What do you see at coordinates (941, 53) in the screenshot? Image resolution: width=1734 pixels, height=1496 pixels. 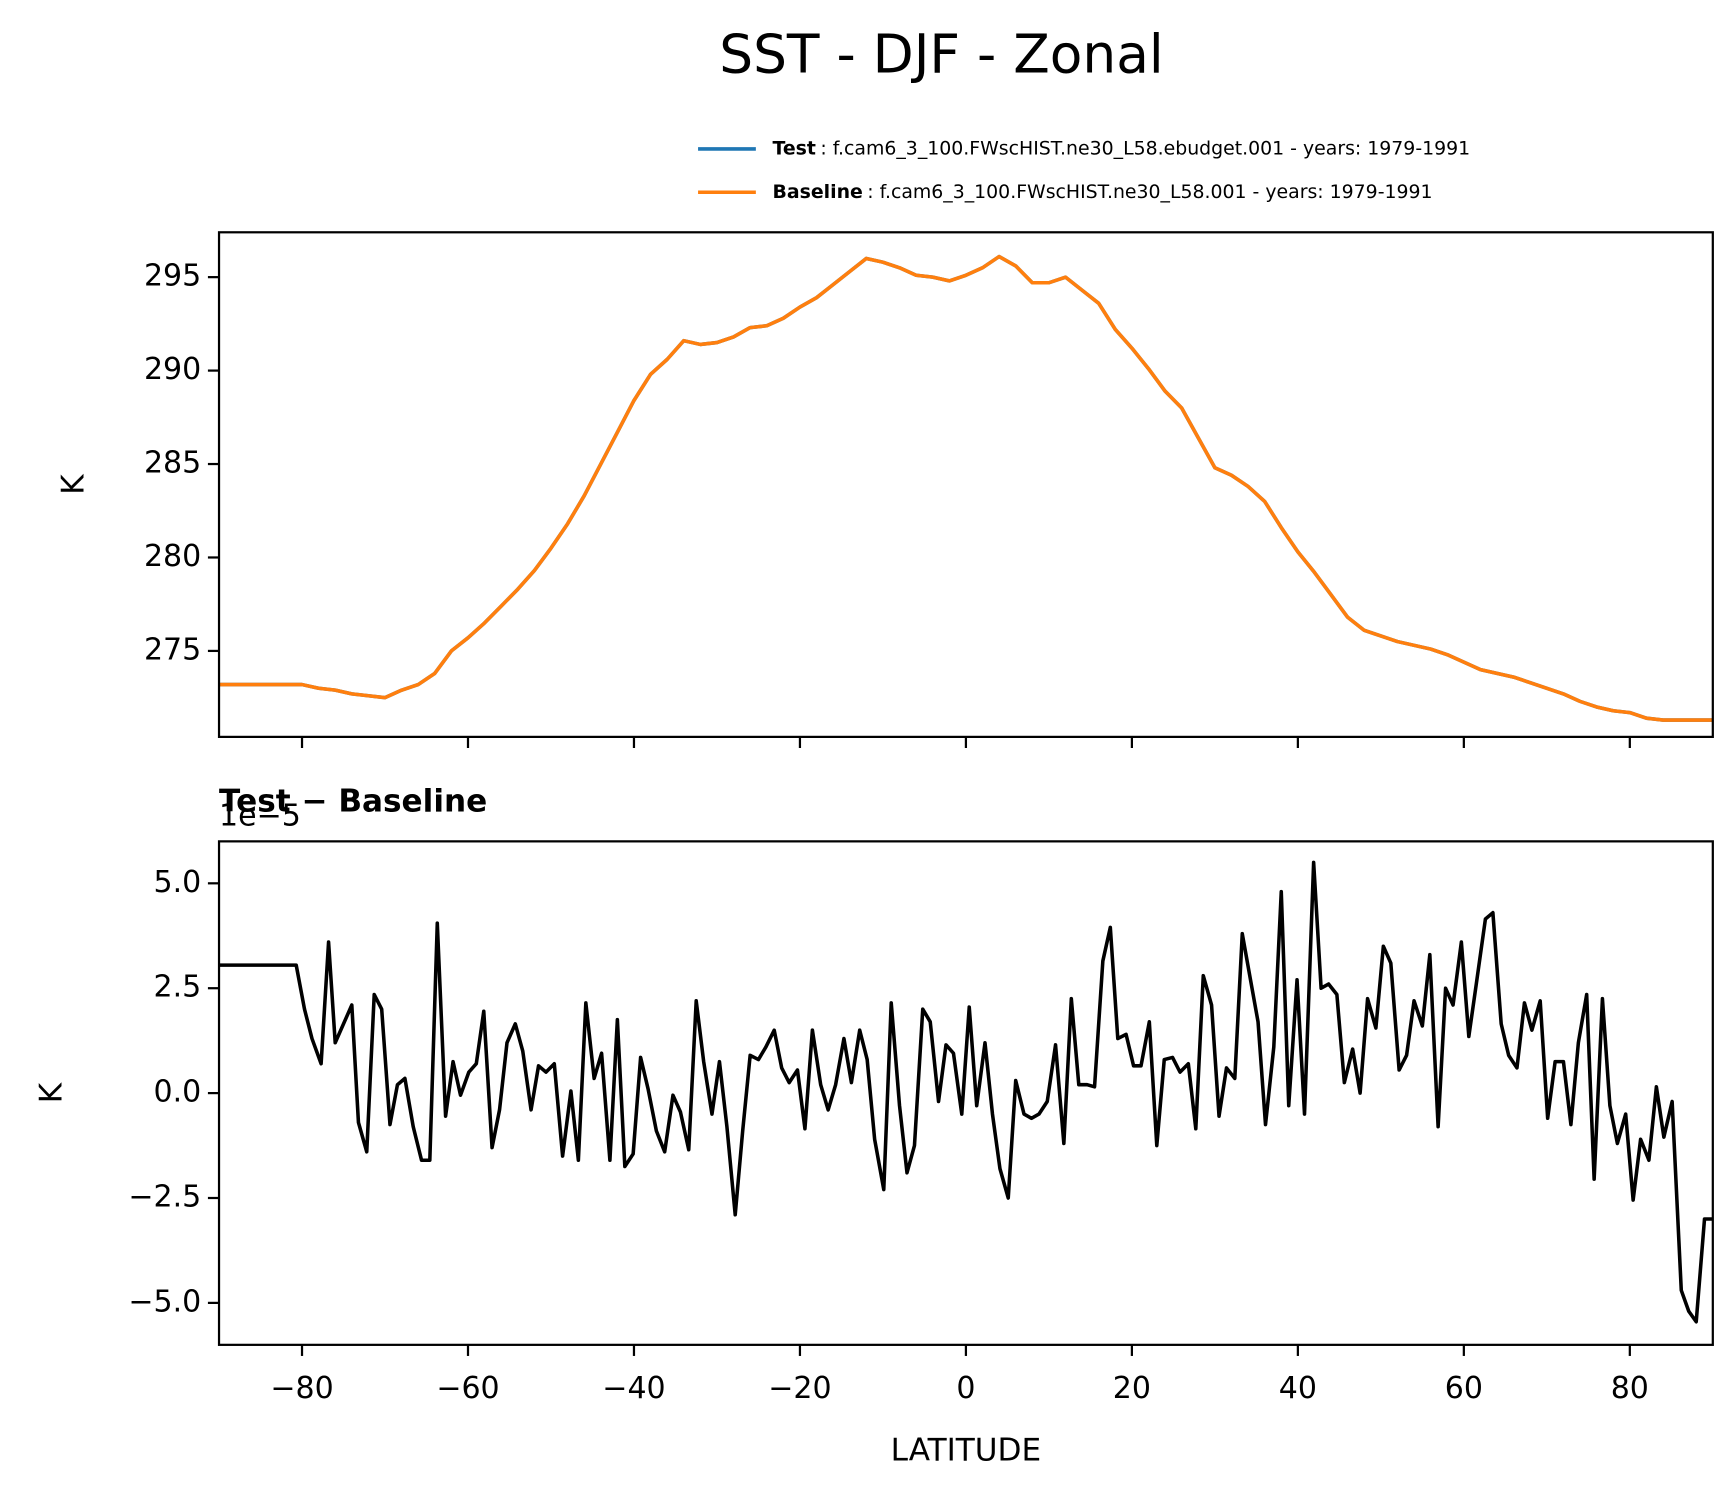 I see `figure-title: SST - DJF - Zonal` at bounding box center [941, 53].